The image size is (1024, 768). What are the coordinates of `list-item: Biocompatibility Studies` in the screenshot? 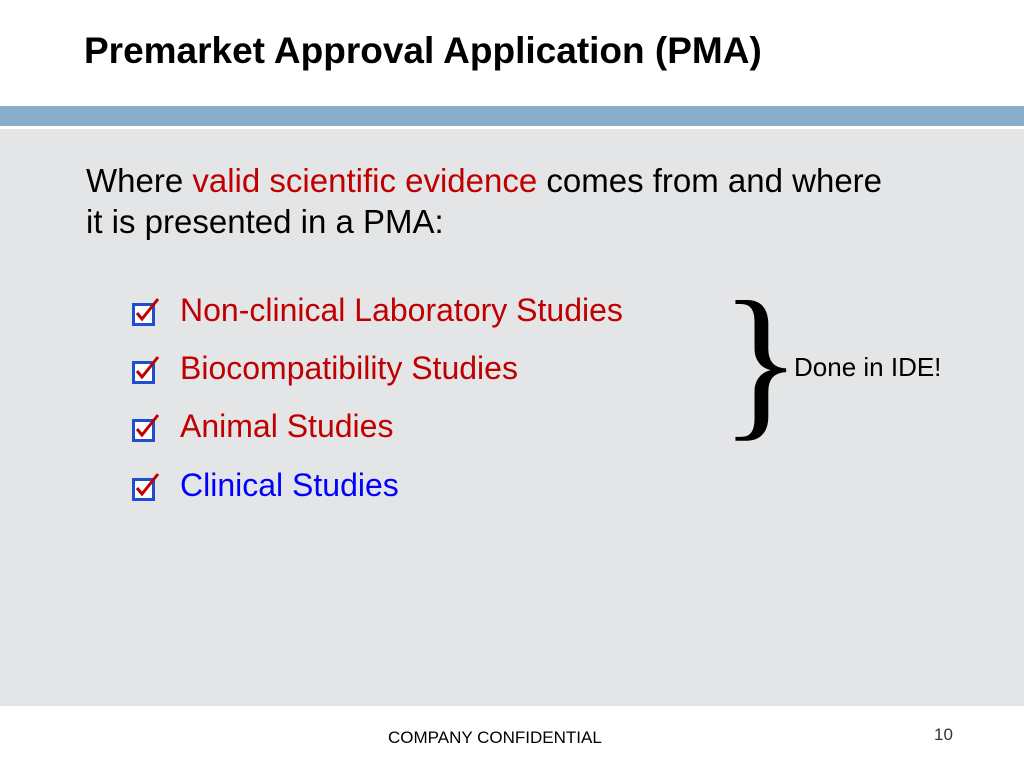 It's located at (325, 368).